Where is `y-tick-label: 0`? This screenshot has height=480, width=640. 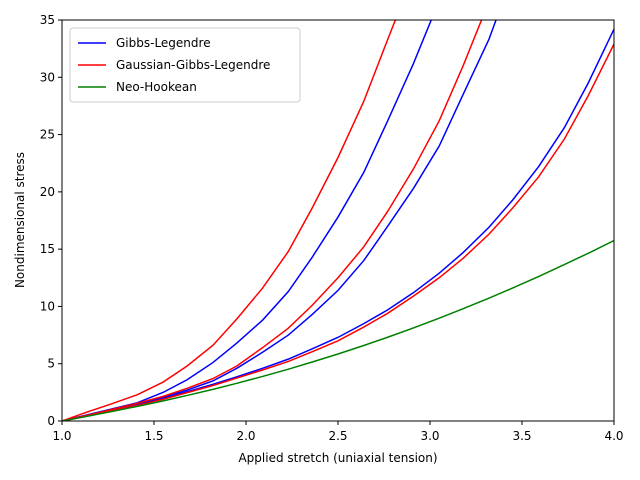 y-tick-label: 0 is located at coordinates (51, 421).